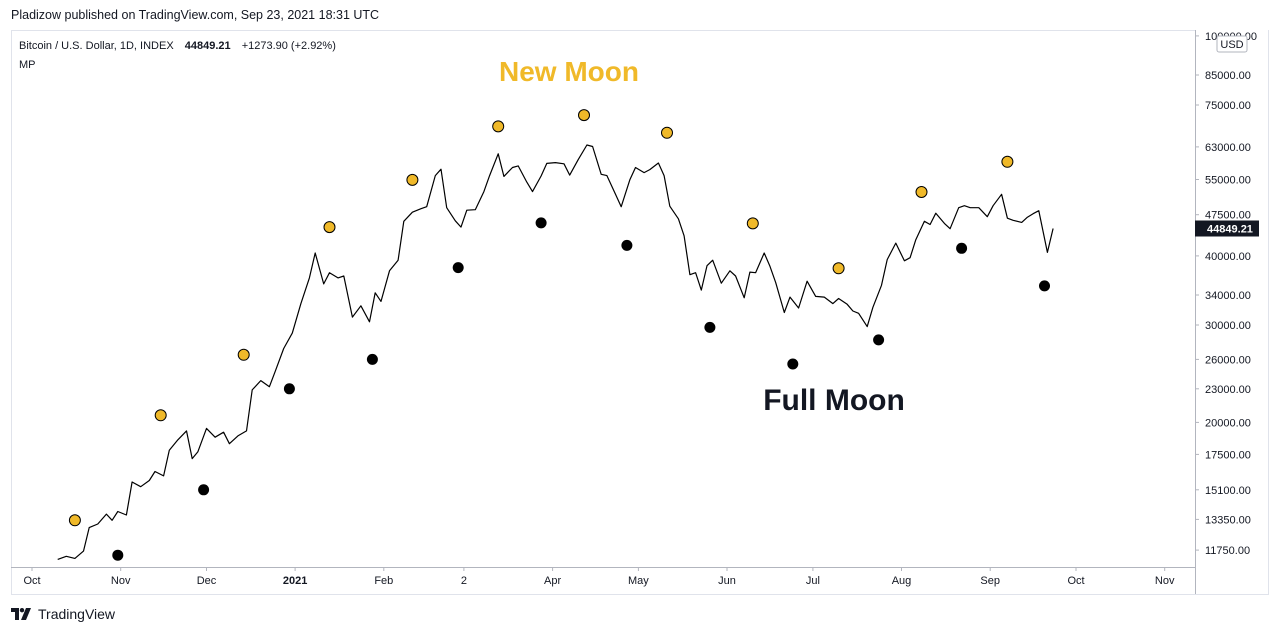 This screenshot has height=634, width=1280. Describe the element at coordinates (1228, 520) in the screenshot. I see `price-tick-label: 13350.00` at that location.